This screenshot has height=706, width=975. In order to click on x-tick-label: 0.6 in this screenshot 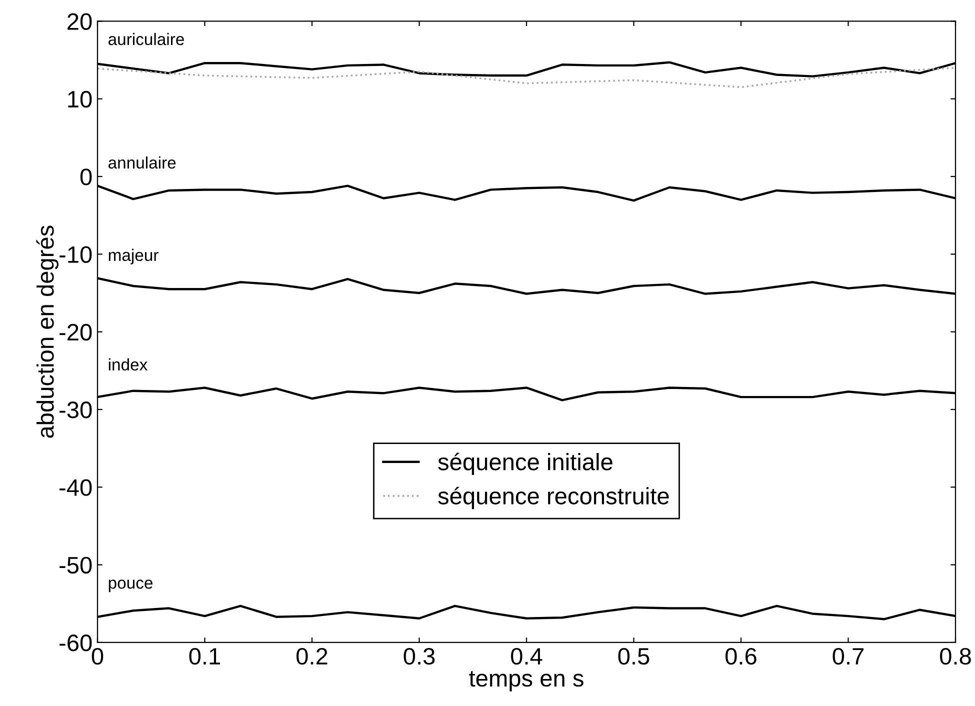, I will do `click(741, 656)`.